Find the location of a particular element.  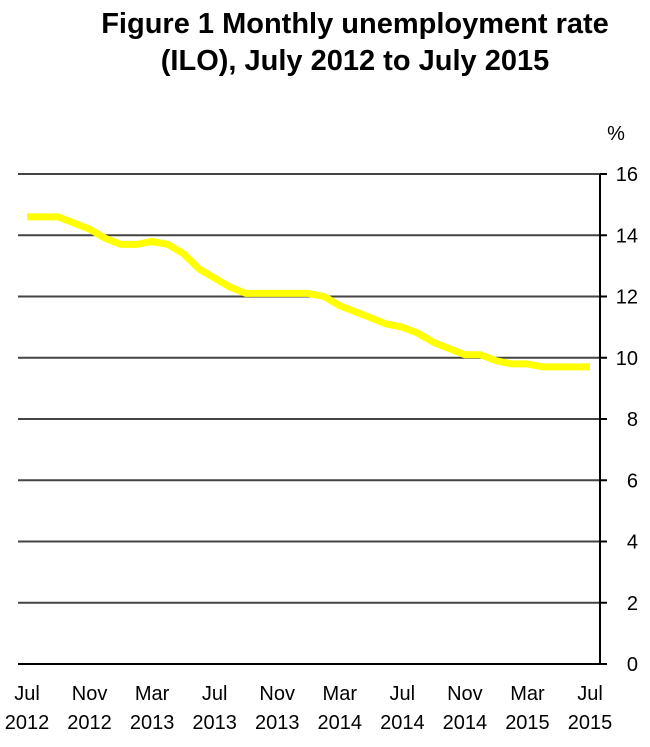

y-tick-label: 2 is located at coordinates (632, 604).